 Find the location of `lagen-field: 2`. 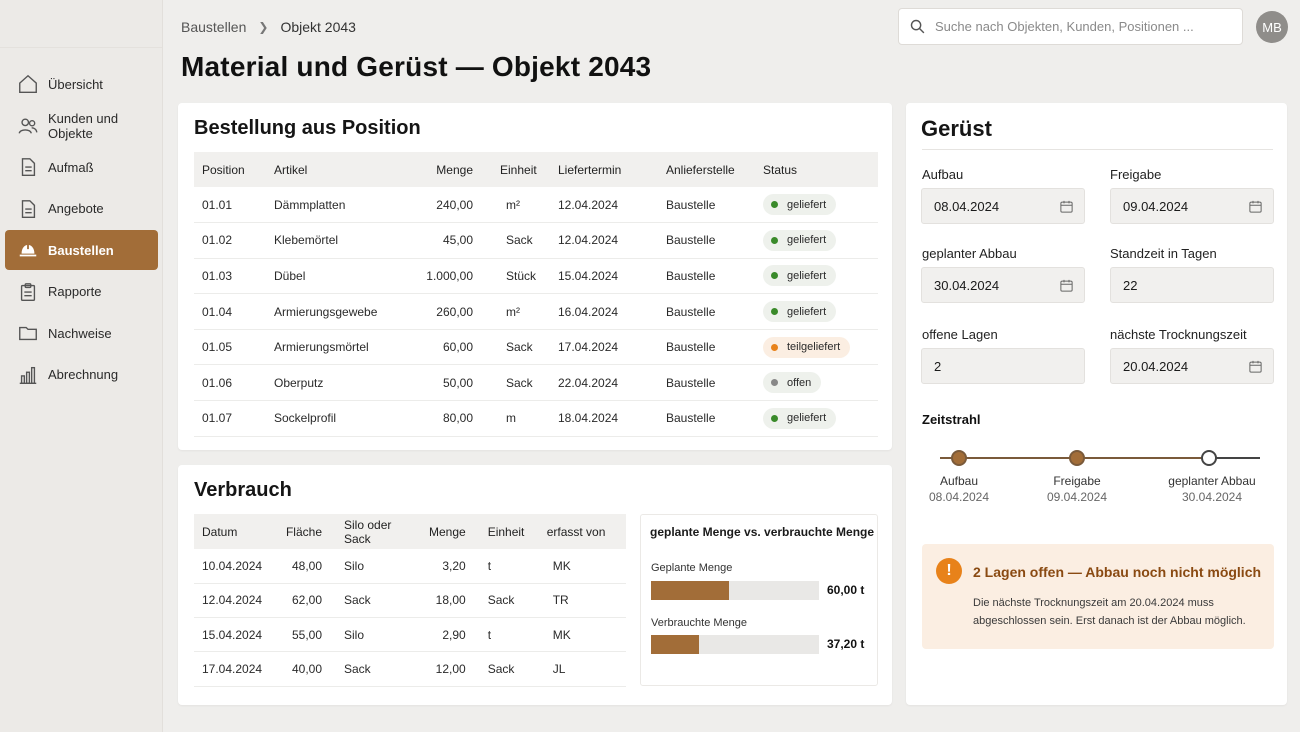

lagen-field: 2 is located at coordinates (1003, 366).